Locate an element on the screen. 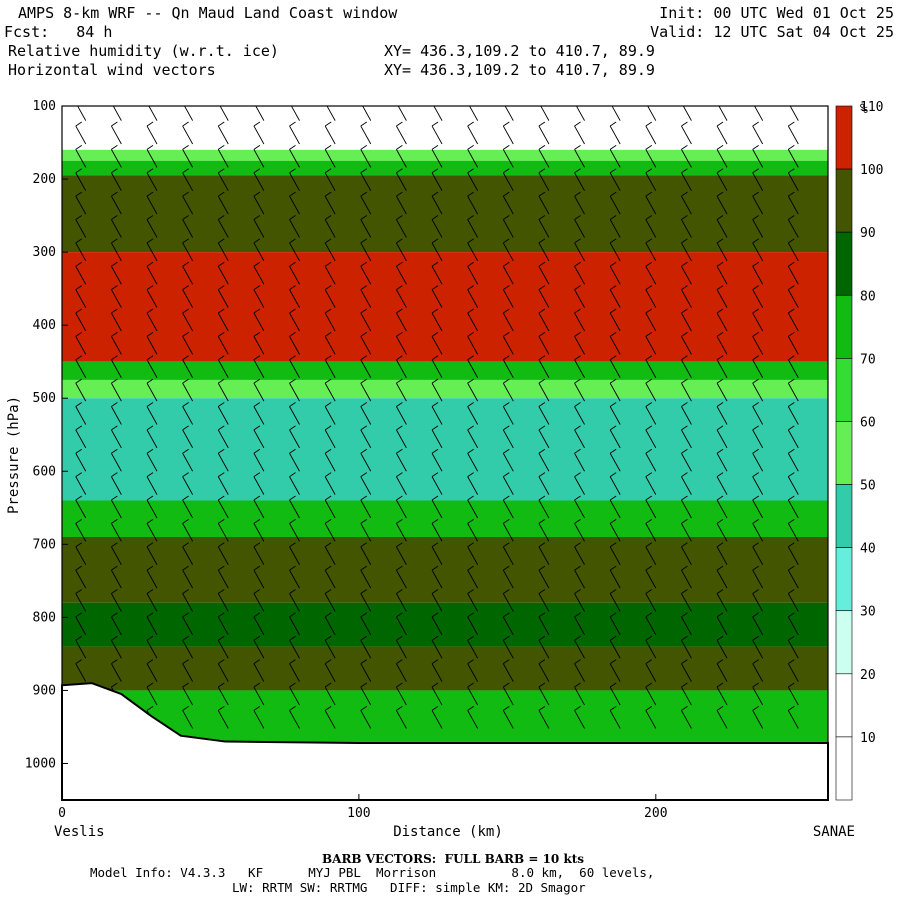  colorbar-label-110: 110 is located at coordinates (871, 107).